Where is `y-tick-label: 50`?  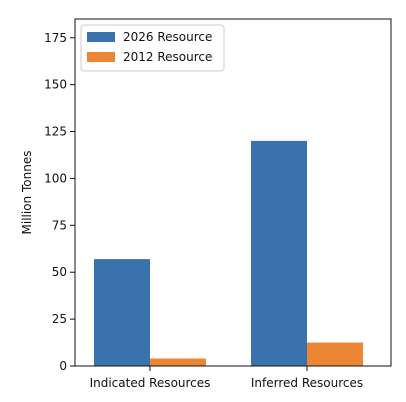 y-tick-label: 50 is located at coordinates (59, 272).